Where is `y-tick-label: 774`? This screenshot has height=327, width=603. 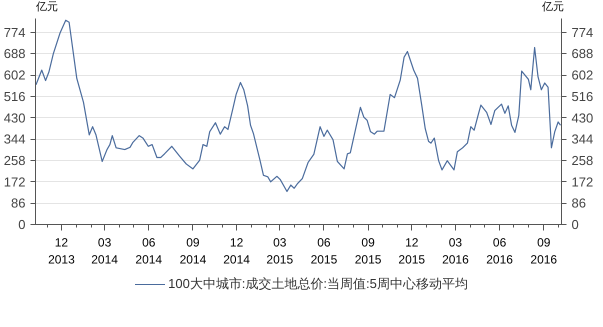
y-tick-label: 774 is located at coordinates (15, 32).